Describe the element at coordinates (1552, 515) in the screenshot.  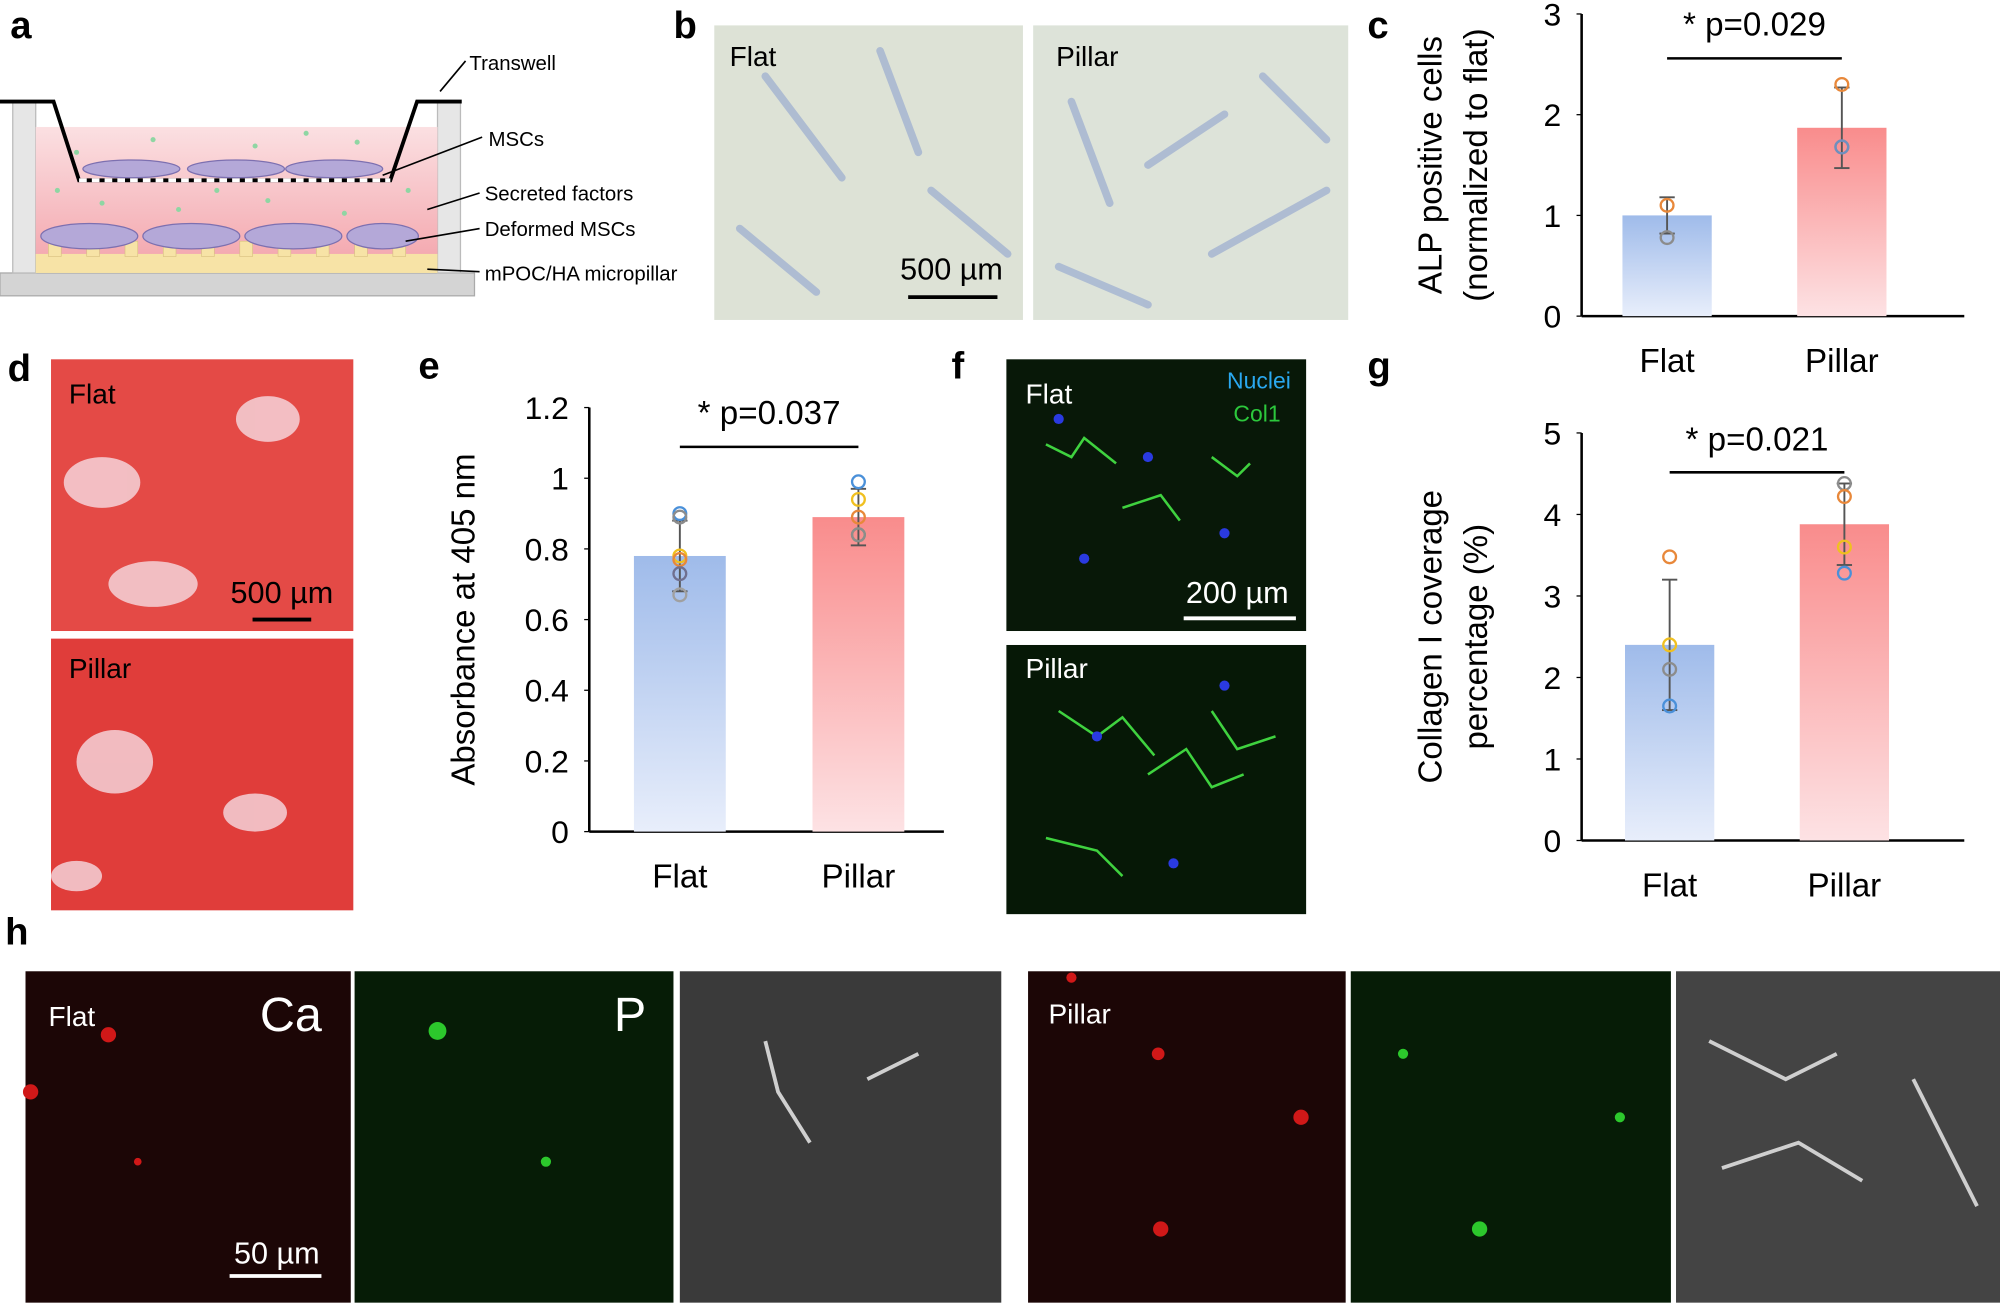
I see `y-tick-label: 4` at that location.